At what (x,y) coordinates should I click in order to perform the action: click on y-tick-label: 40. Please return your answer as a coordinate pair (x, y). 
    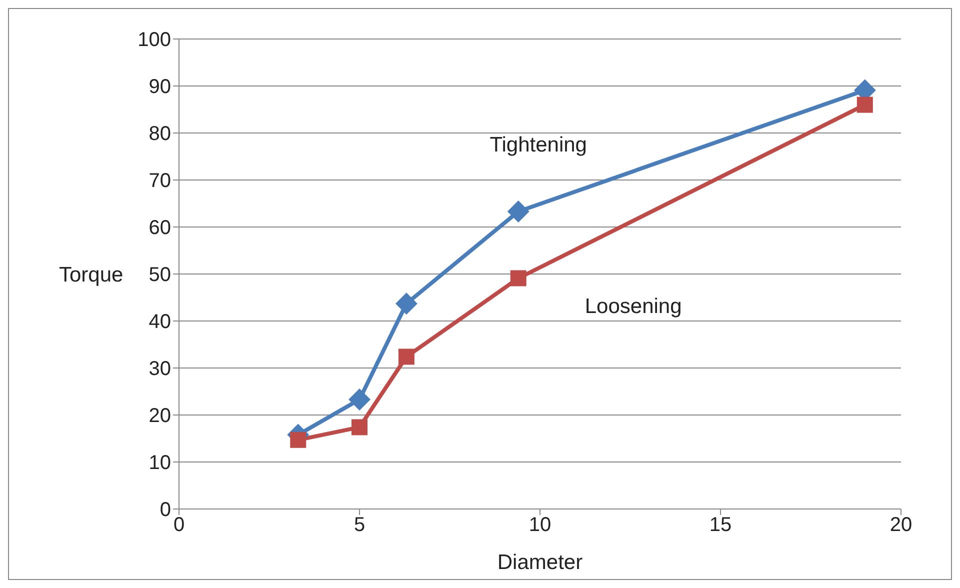
    Looking at the image, I should click on (159, 322).